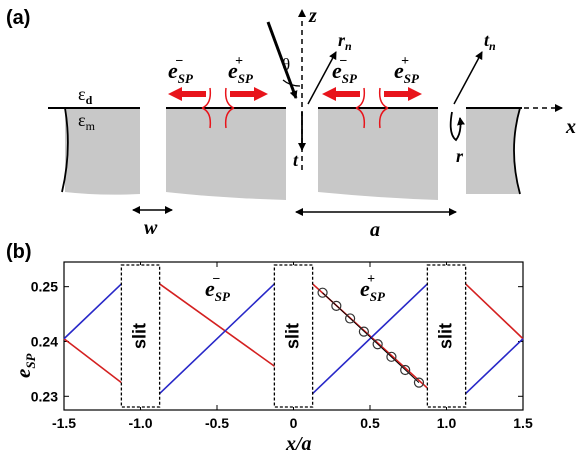  Describe the element at coordinates (24, 365) in the screenshot. I see `y-axis-label: eSP` at that location.